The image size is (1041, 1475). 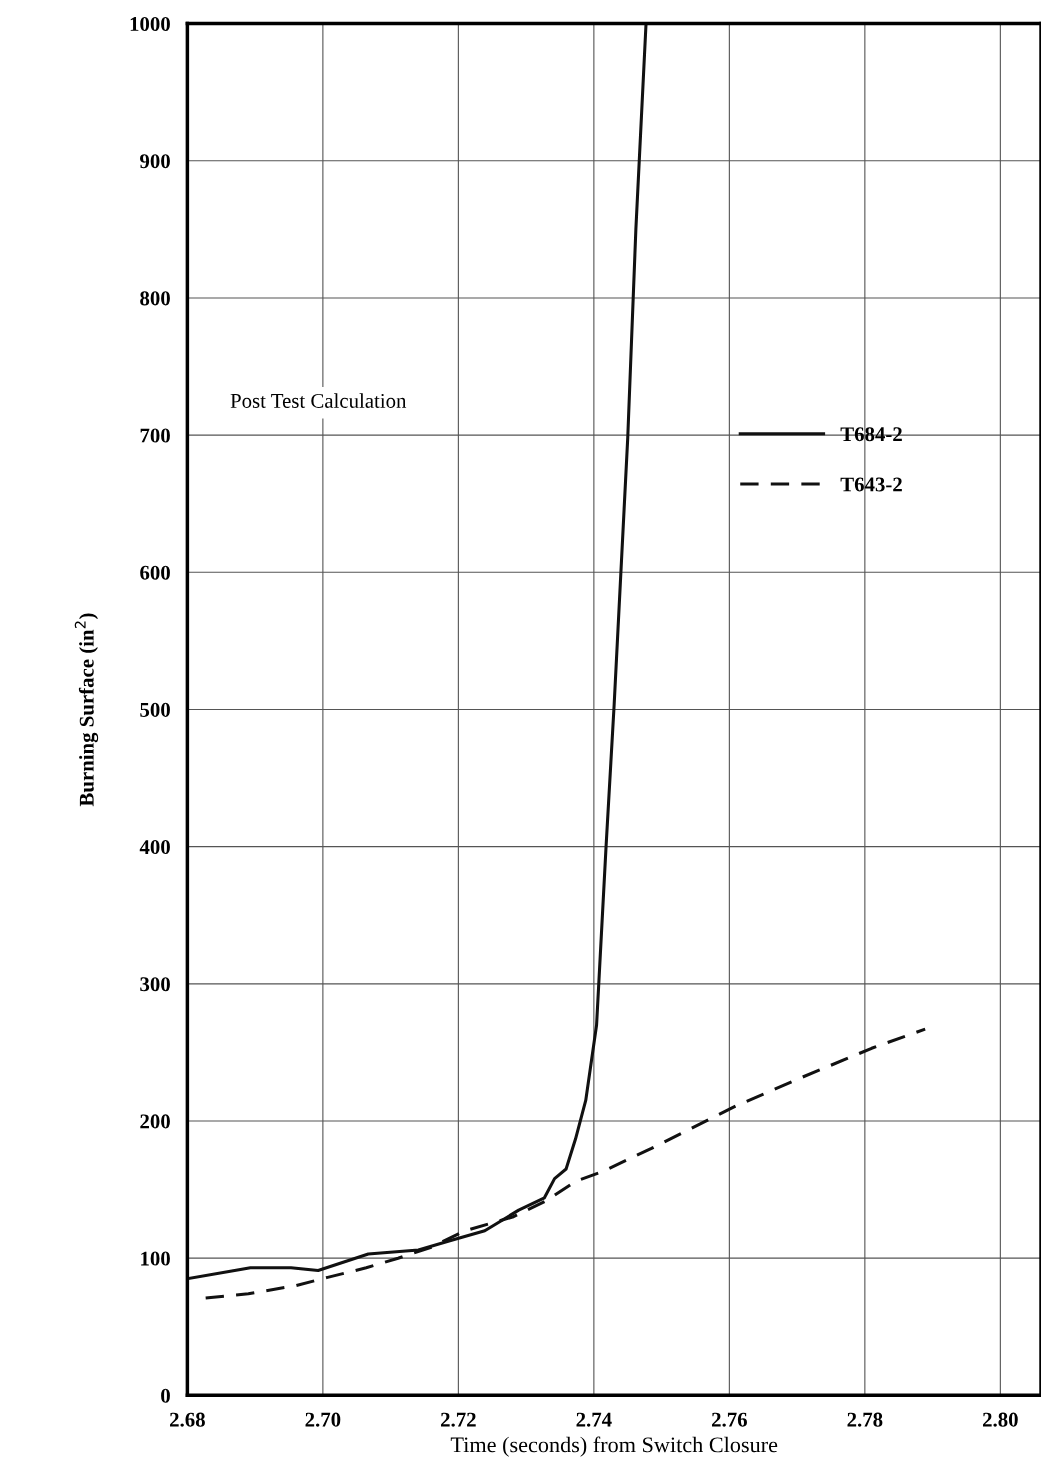 I want to click on annotation: Post Test Calculation, so click(x=318, y=400).